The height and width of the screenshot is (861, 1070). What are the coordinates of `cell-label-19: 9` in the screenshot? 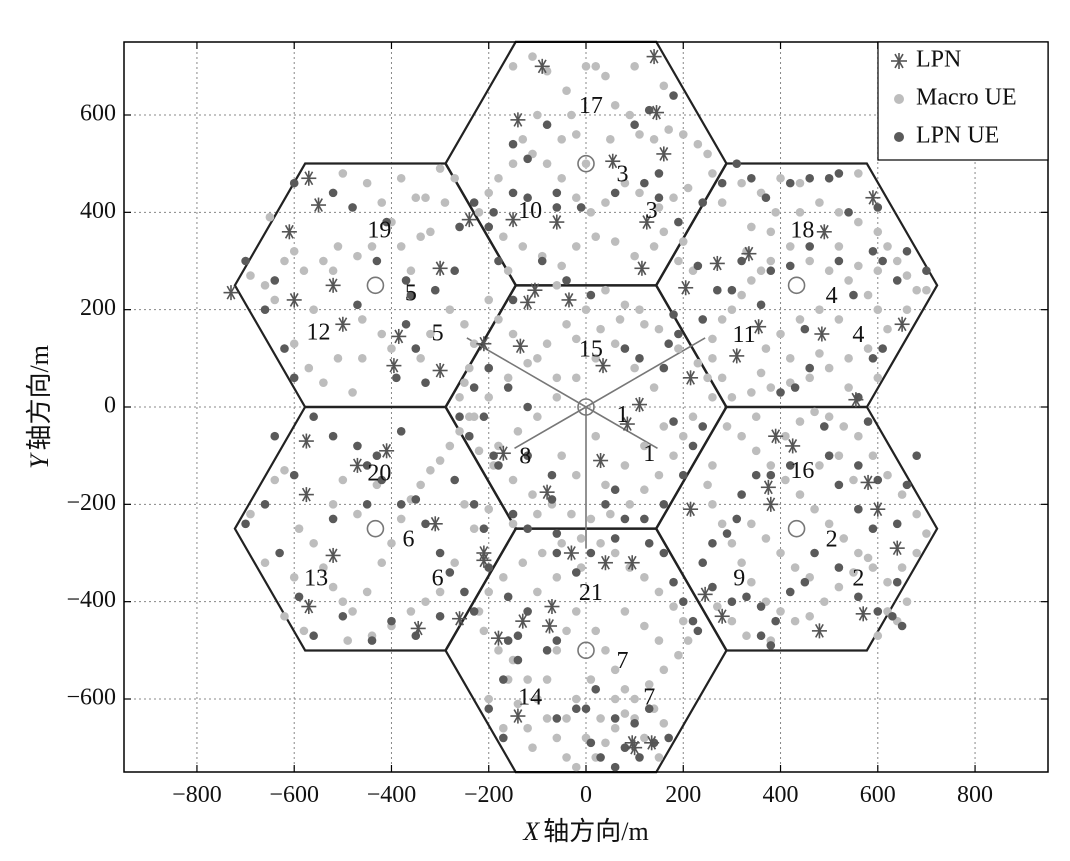 It's located at (739, 578).